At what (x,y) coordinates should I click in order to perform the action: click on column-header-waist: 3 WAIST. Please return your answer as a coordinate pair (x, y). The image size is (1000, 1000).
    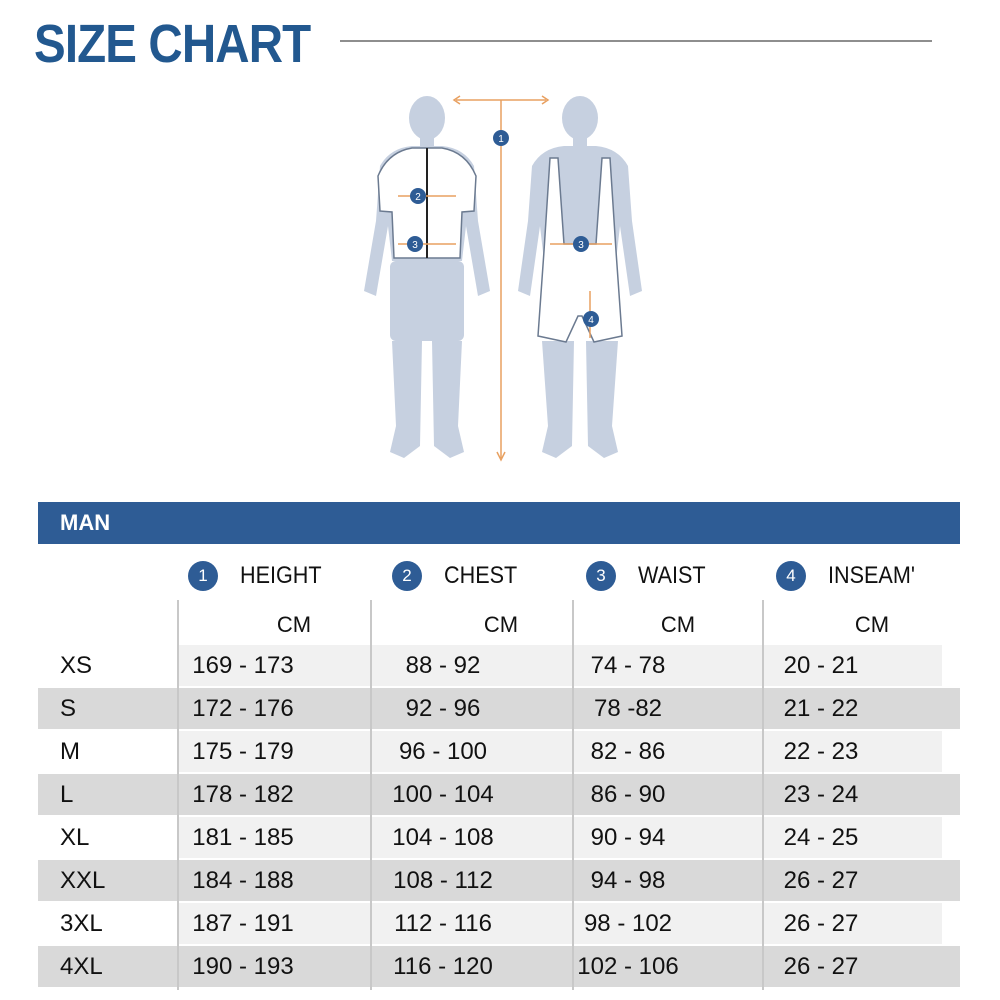
    Looking at the image, I should click on (649, 576).